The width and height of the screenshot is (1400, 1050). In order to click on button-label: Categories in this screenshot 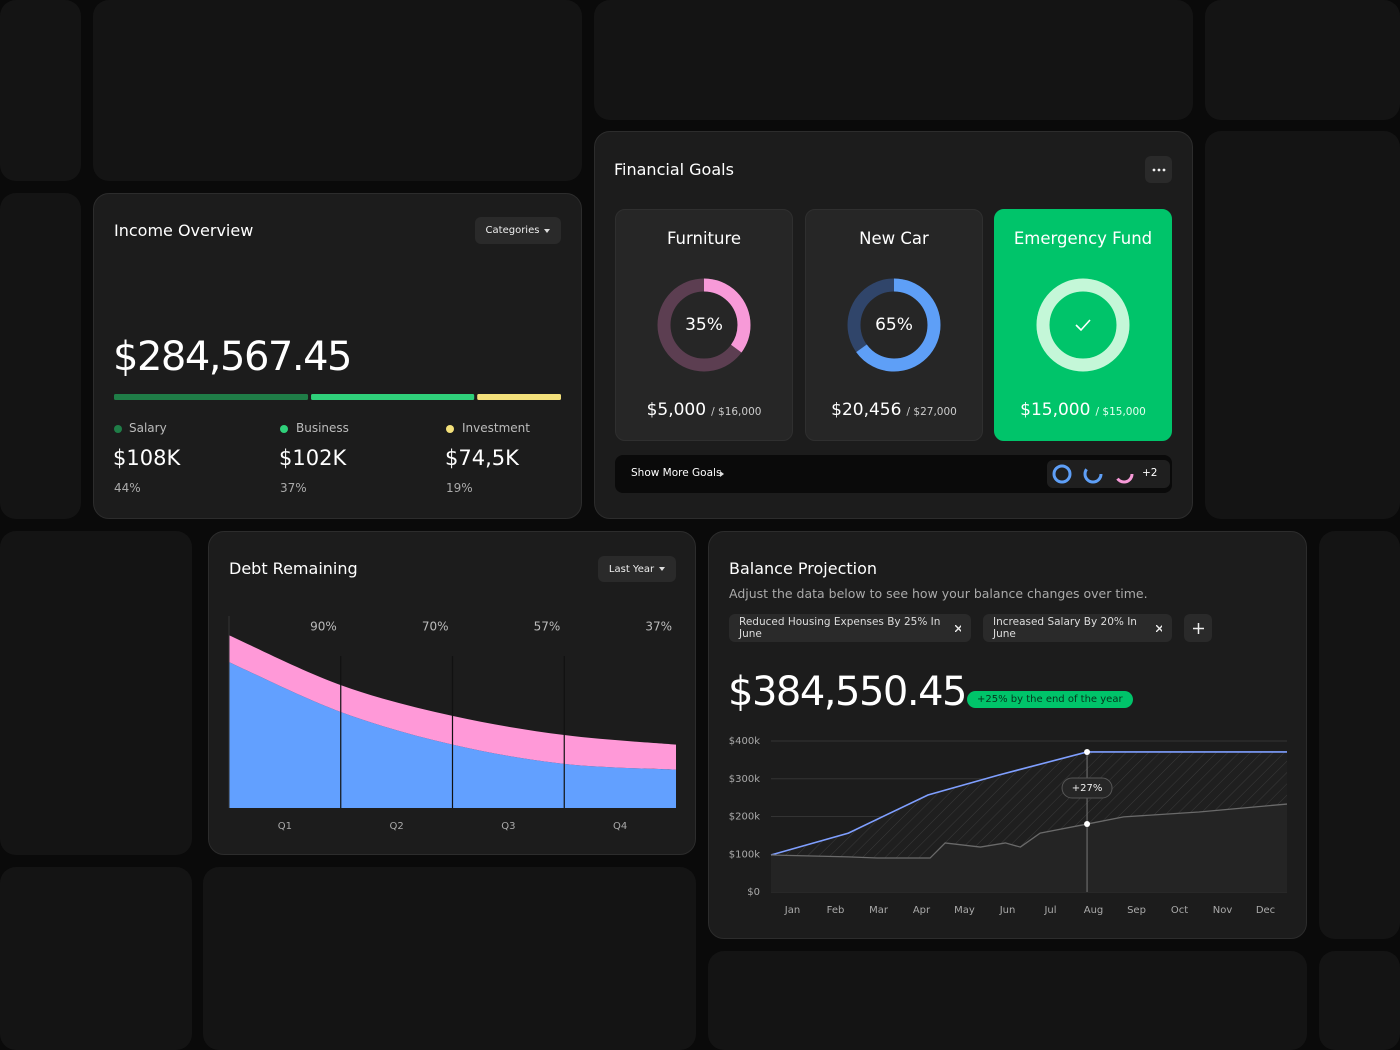, I will do `click(512, 230)`.